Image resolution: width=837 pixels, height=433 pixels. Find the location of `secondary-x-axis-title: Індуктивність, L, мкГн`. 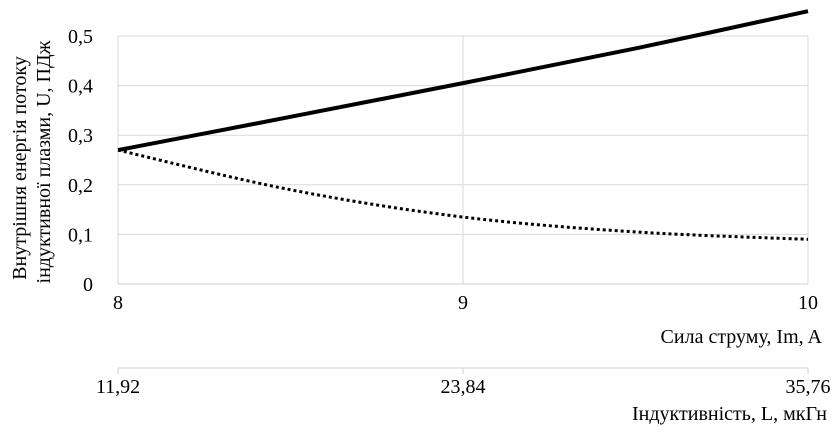

secondary-x-axis-title: Індуктивність, L, мкГн is located at coordinates (729, 414).